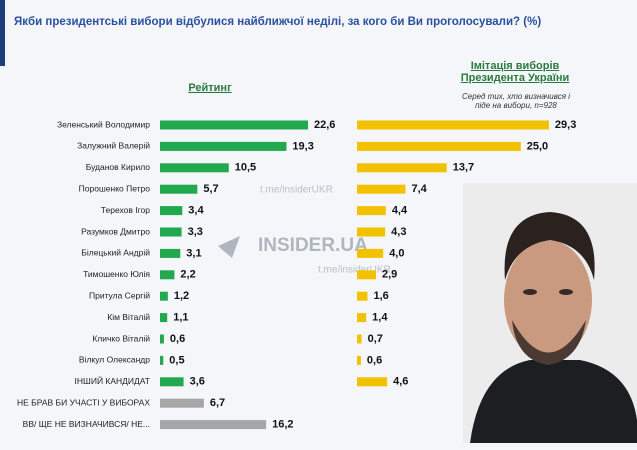  Describe the element at coordinates (565, 125) in the screenshot. I see `value-label: 29,3` at that location.